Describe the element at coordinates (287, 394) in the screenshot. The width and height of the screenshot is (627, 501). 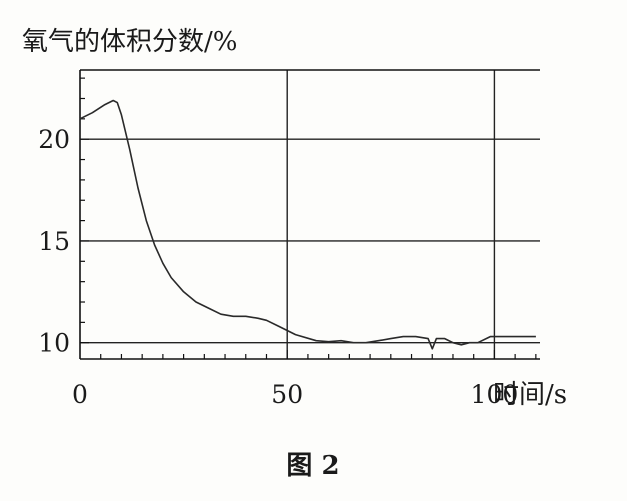
I see `x-tick-label-50: 50` at that location.